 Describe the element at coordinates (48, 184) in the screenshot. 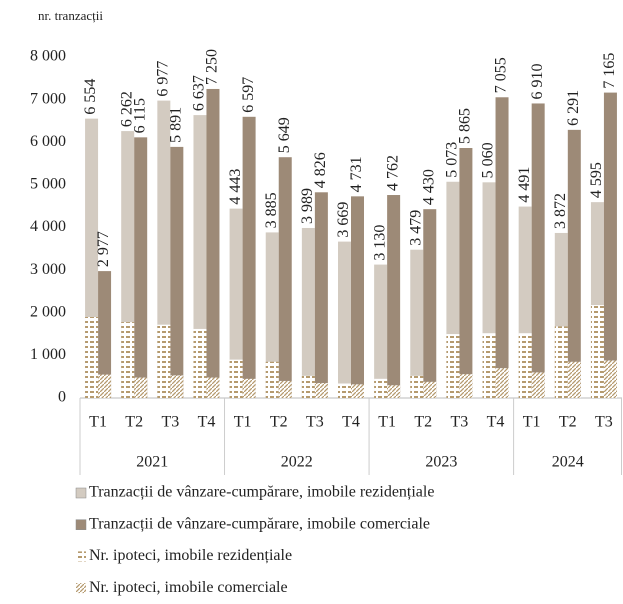

I see `y-tick-label: 5 000` at that location.